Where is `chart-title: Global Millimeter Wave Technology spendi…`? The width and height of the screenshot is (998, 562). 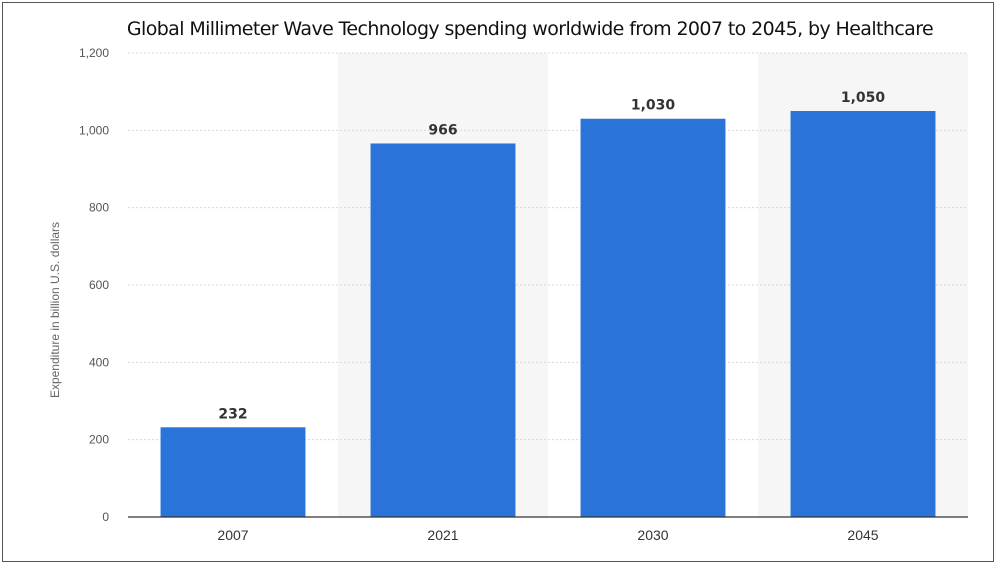 chart-title: Global Millimeter Wave Technology spendi… is located at coordinates (530, 29).